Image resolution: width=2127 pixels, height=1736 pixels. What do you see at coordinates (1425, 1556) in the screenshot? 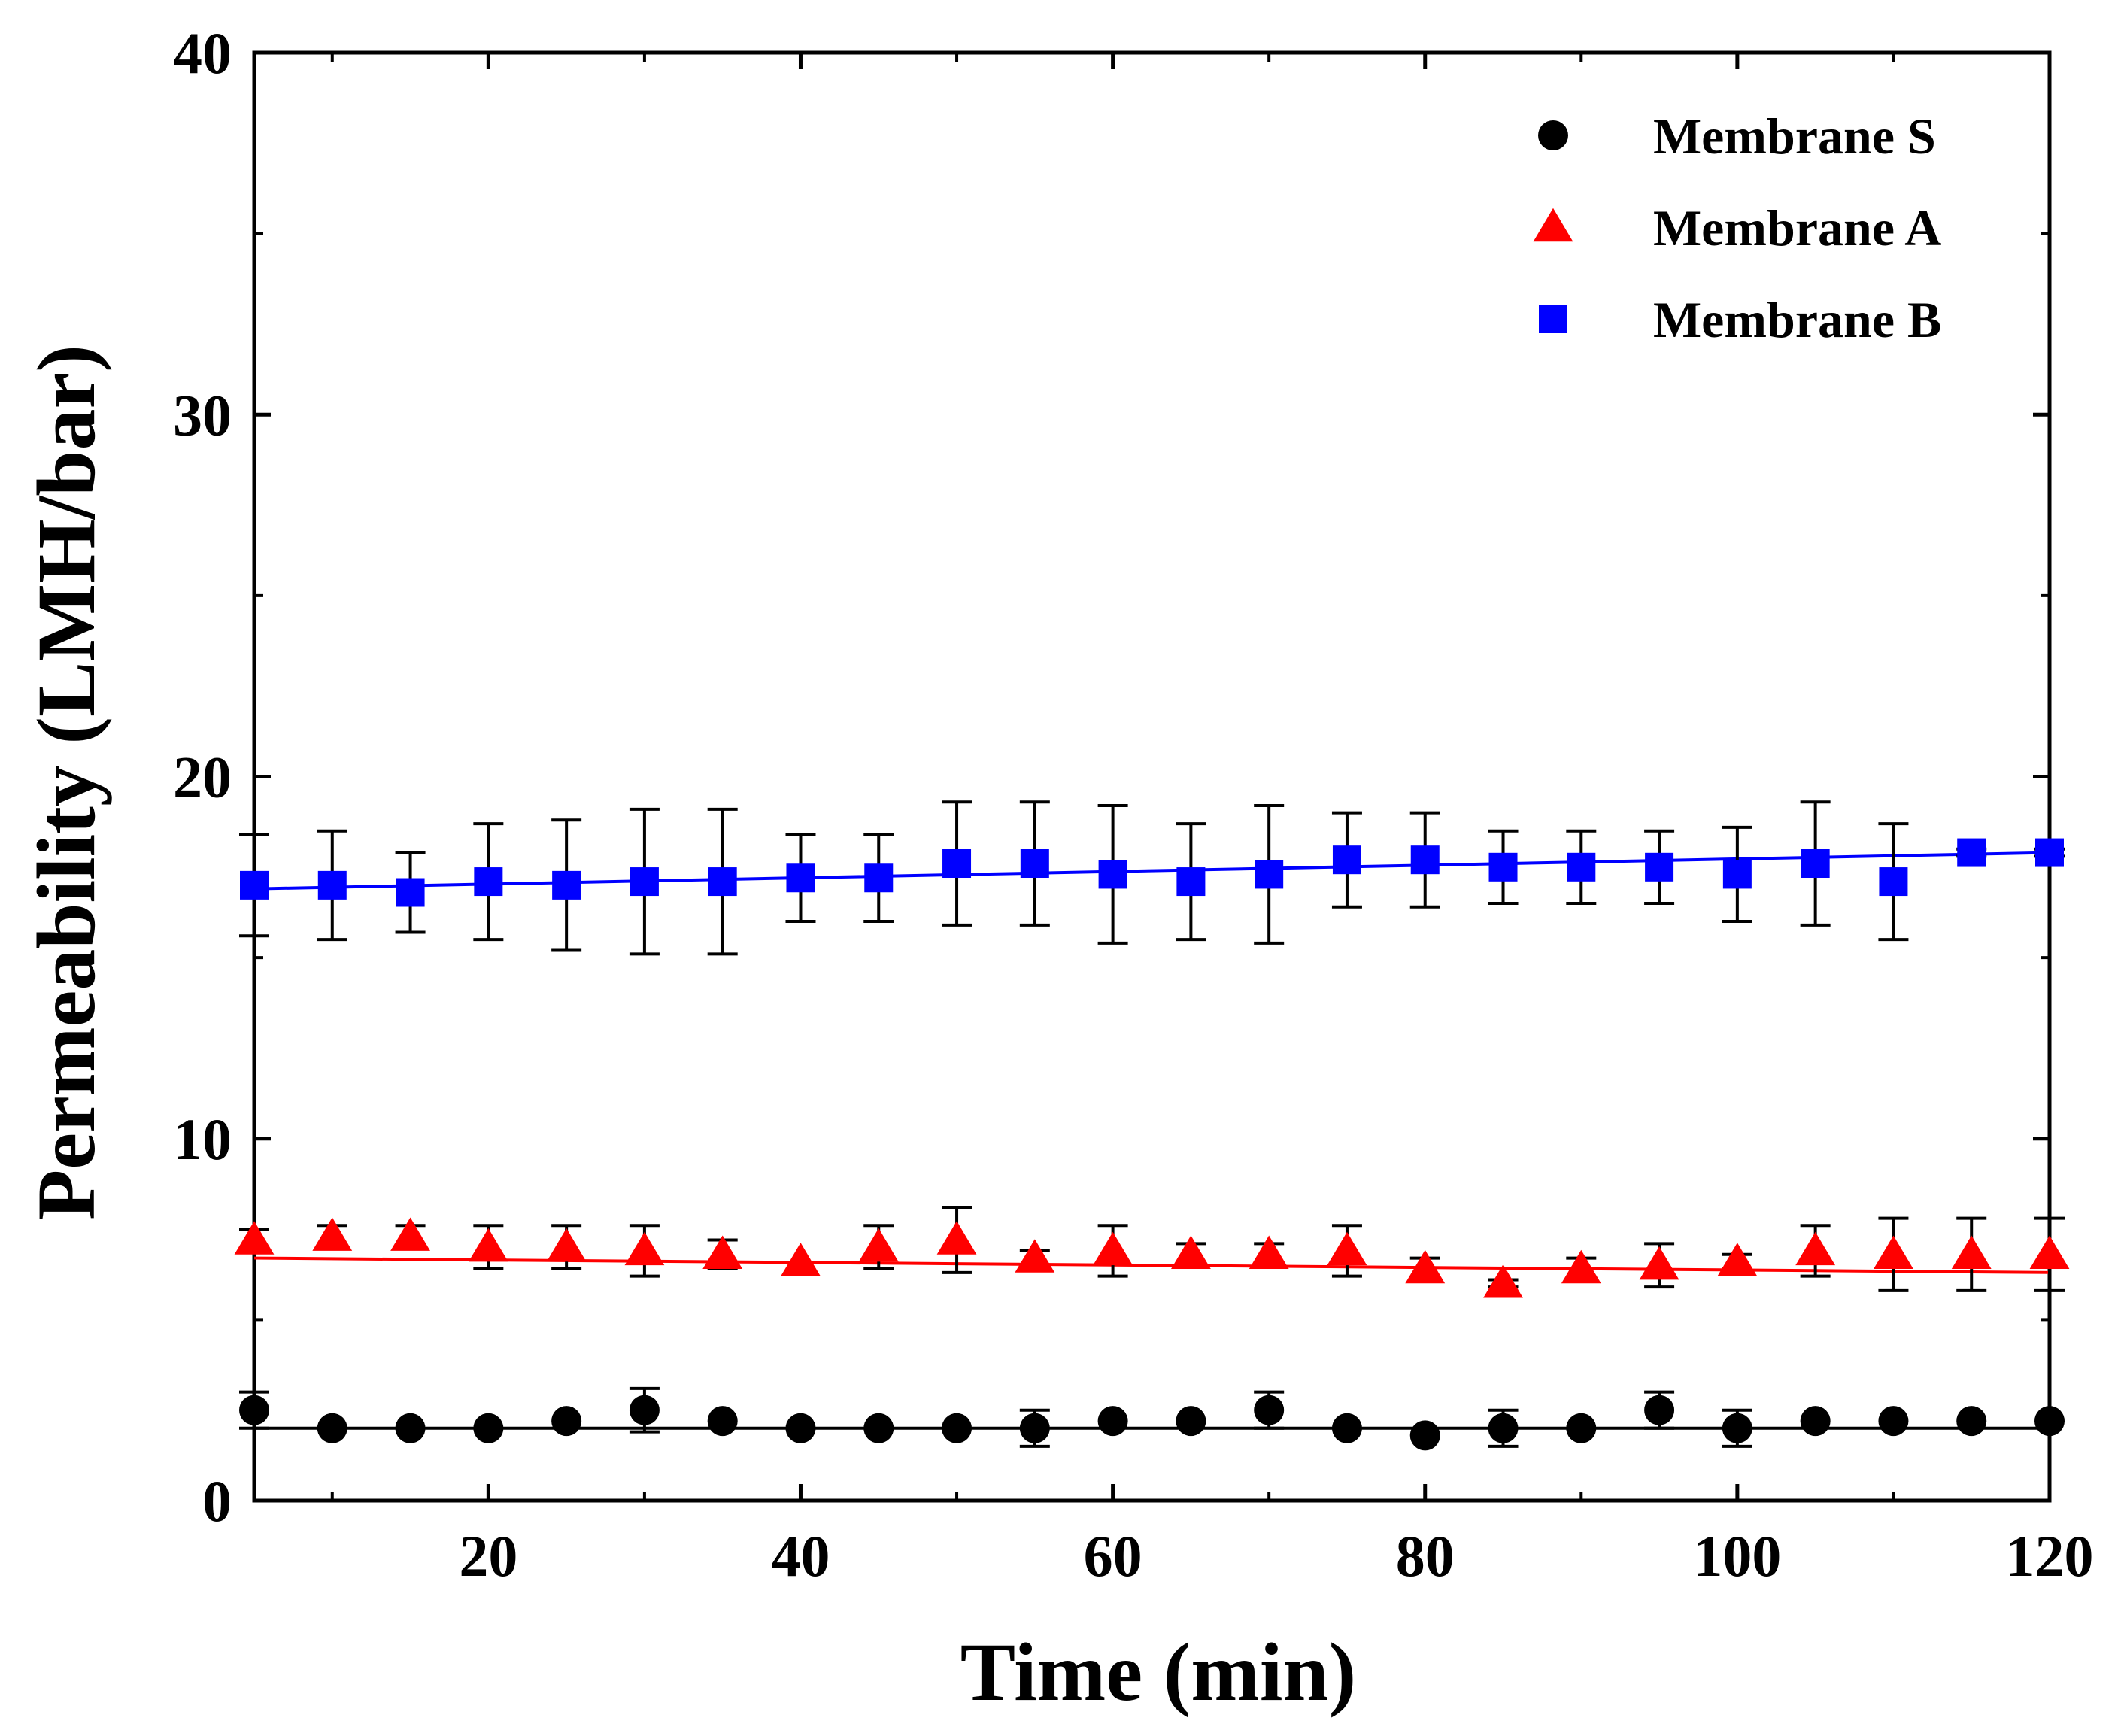
I see `x-tick-label: 80` at bounding box center [1425, 1556].